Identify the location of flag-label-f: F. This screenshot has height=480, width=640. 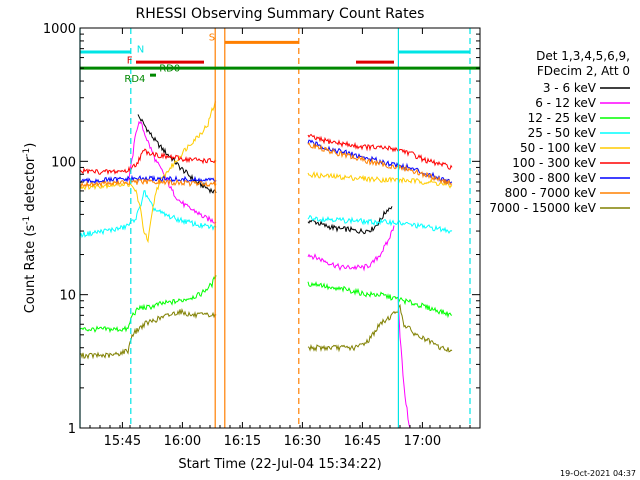
(130, 61).